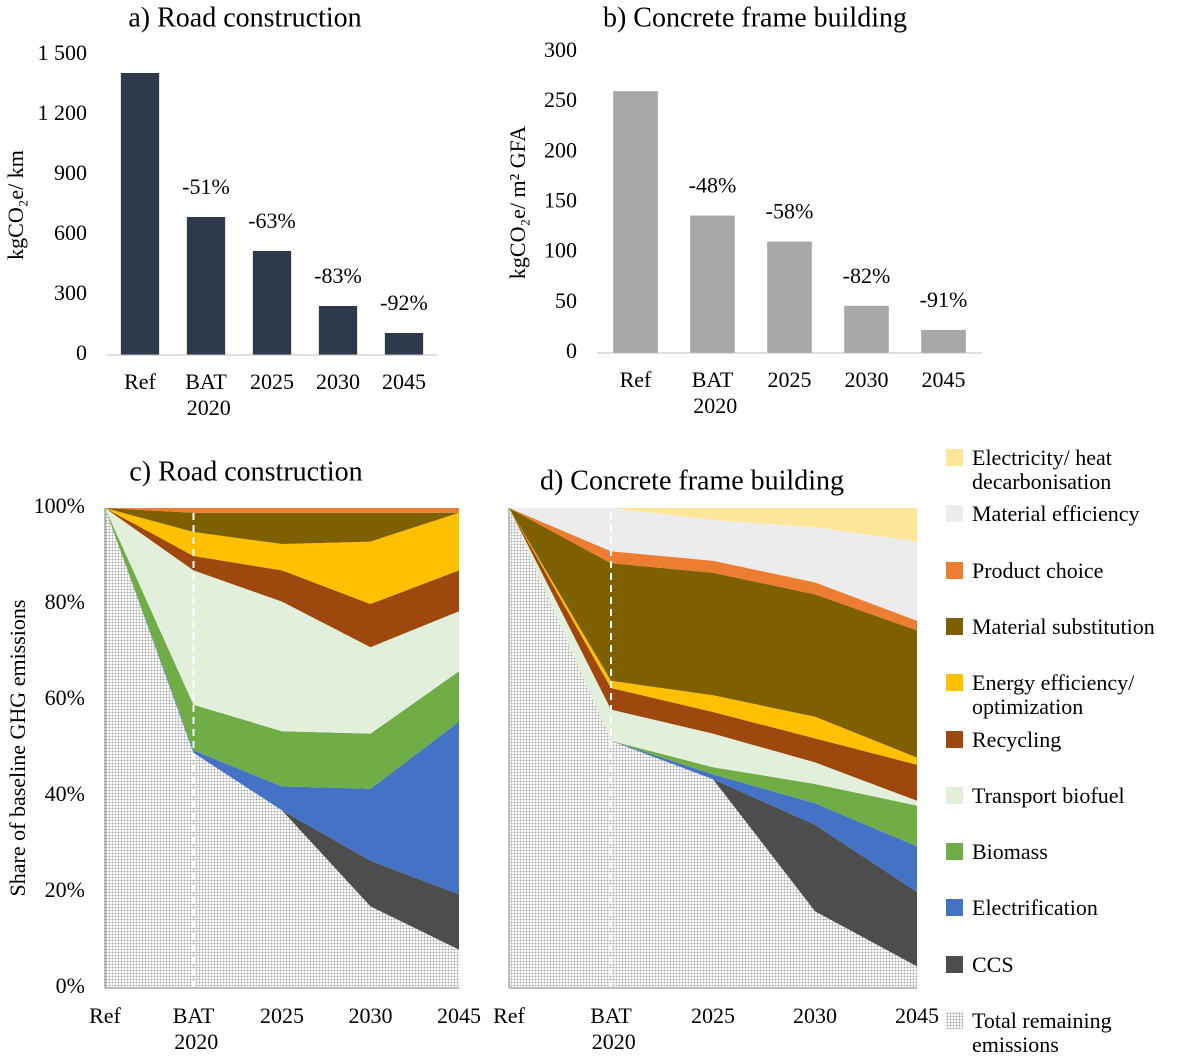 The width and height of the screenshot is (1203, 1064). Describe the element at coordinates (245, 471) in the screenshot. I see `chart-title: c) Road construction` at that location.